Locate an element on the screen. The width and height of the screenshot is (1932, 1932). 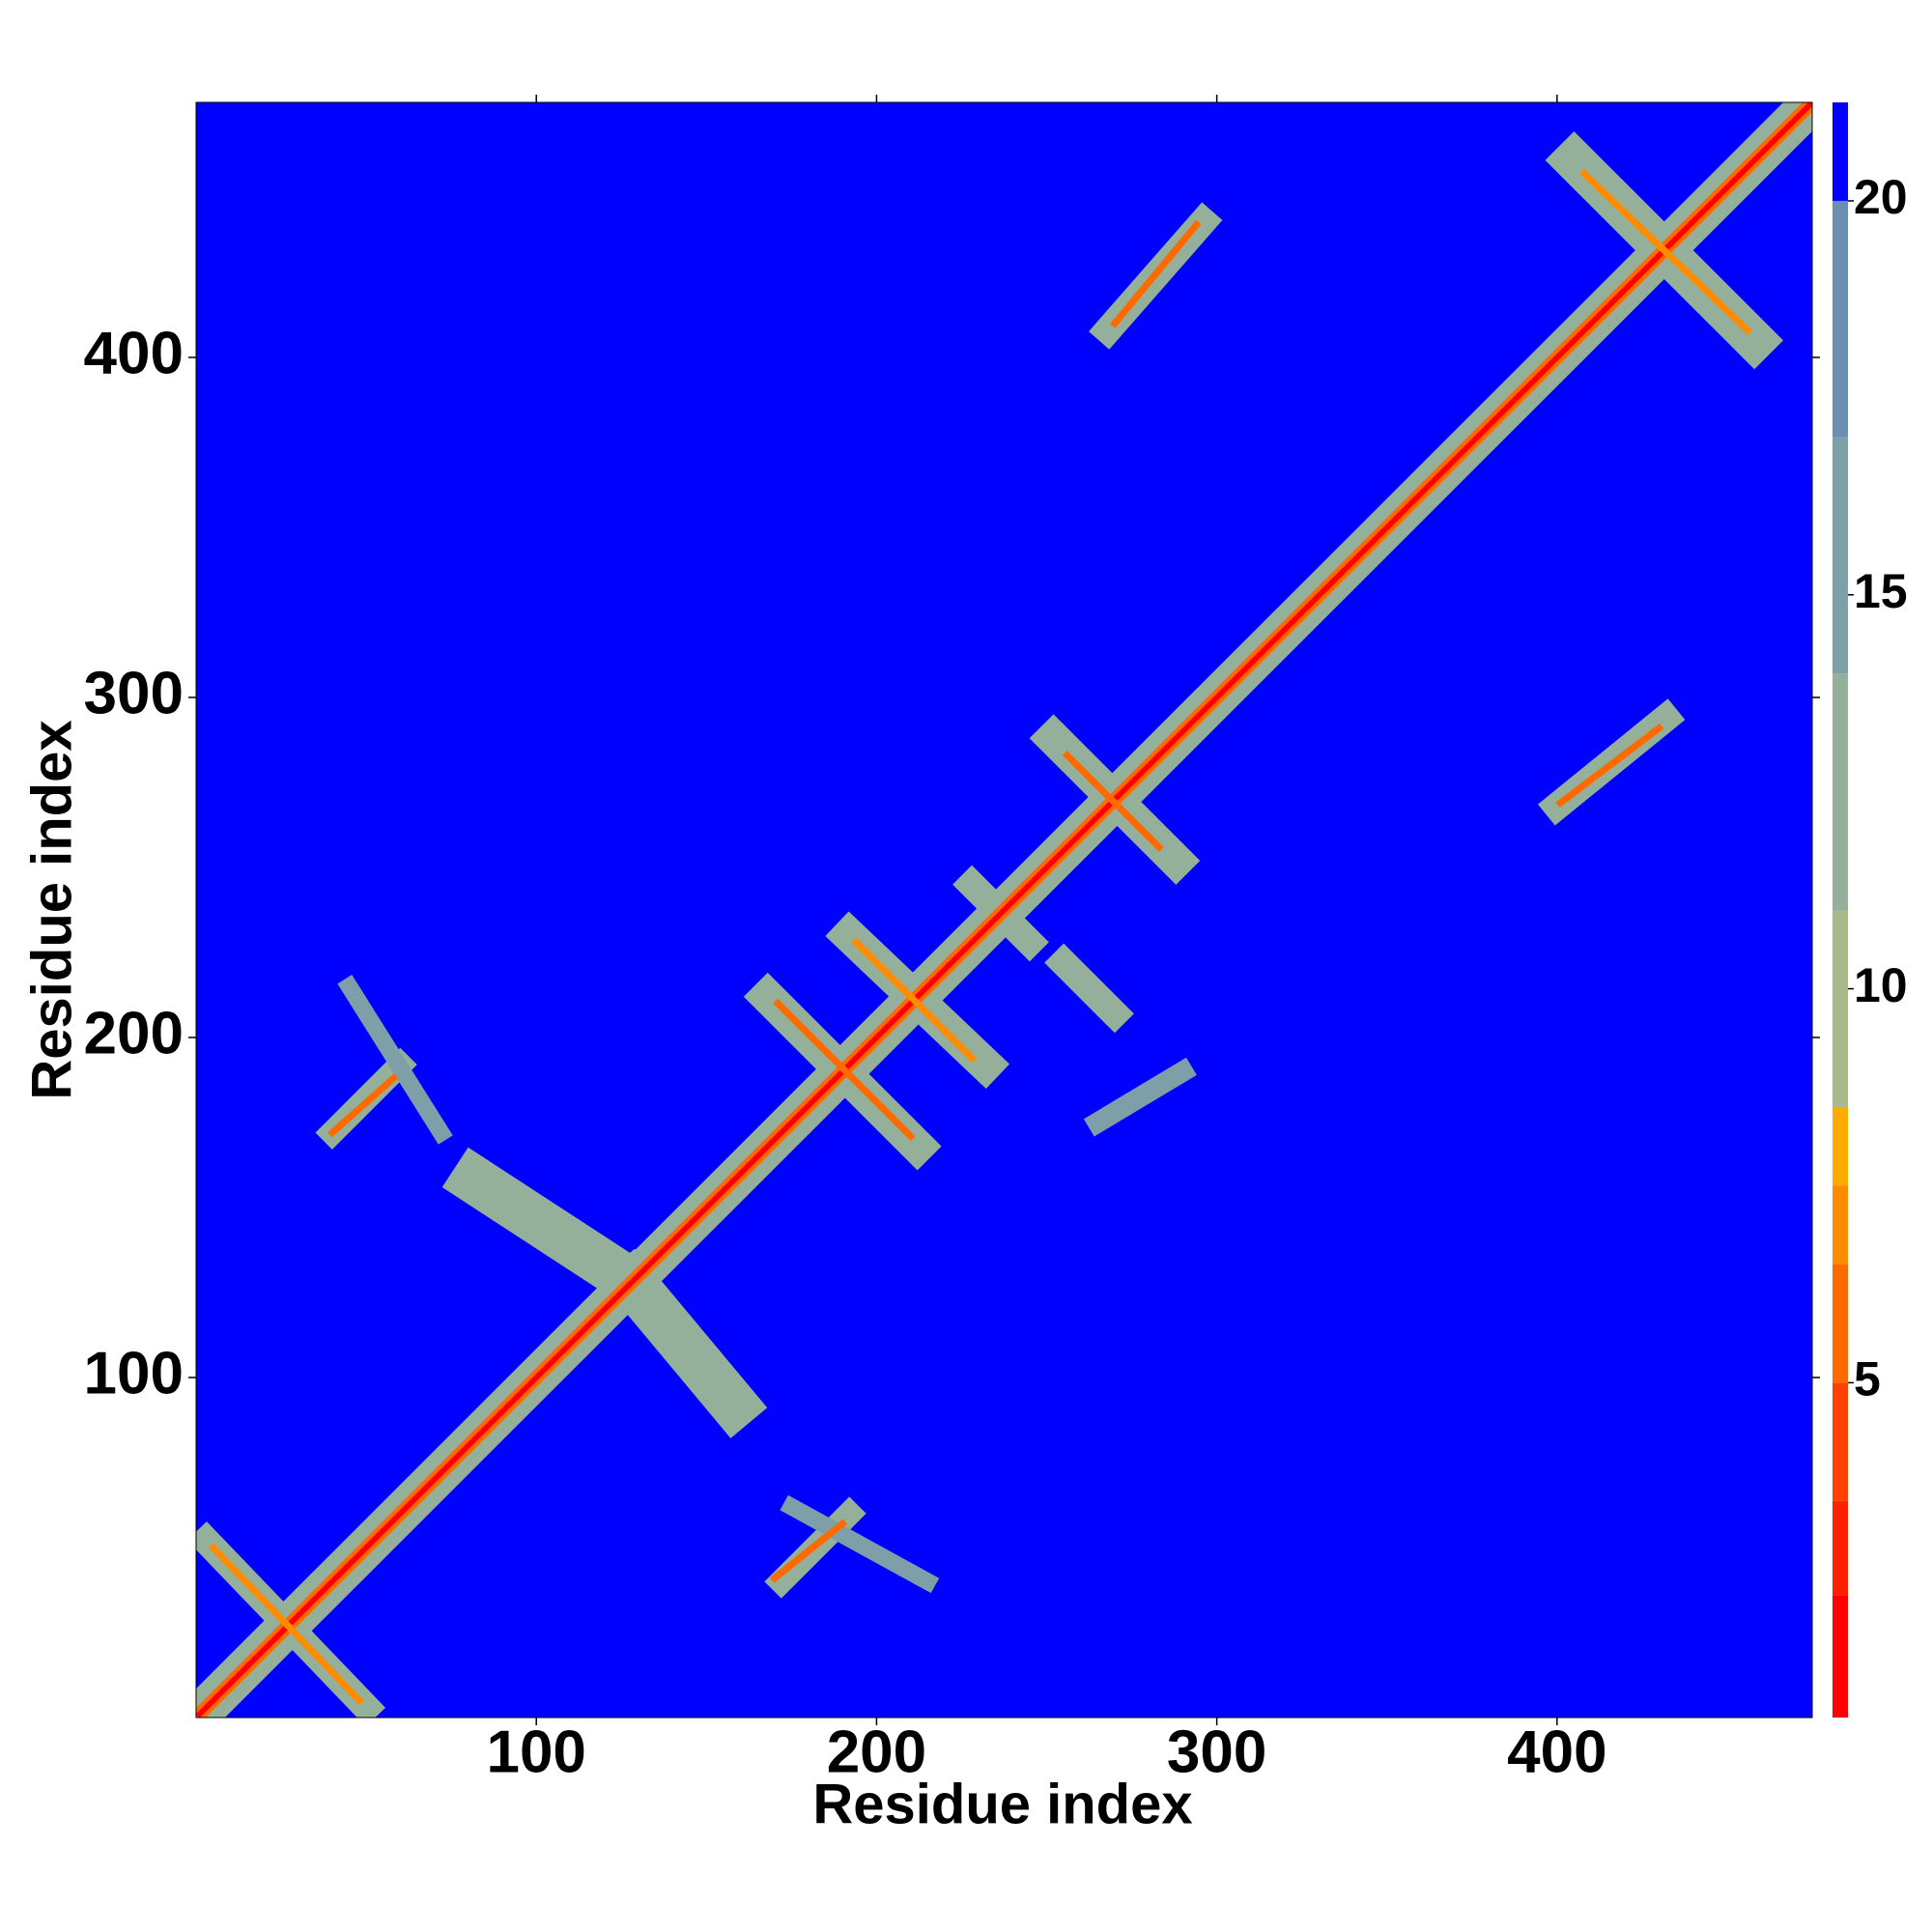
x-tick-label: 300 is located at coordinates (1216, 1752).